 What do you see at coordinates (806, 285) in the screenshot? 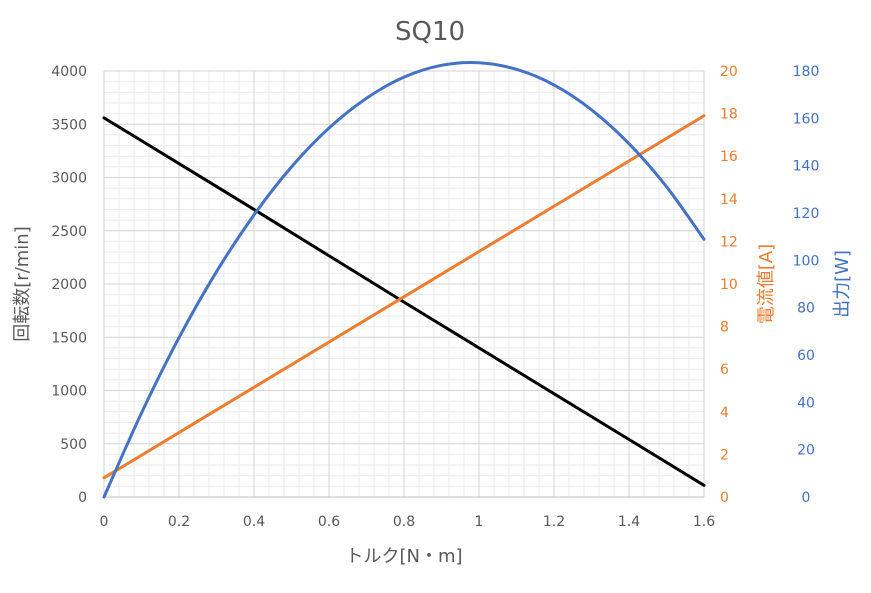
I see `power-tick-labels: 0 20 40 60 80 100 120 140 160 180` at bounding box center [806, 285].